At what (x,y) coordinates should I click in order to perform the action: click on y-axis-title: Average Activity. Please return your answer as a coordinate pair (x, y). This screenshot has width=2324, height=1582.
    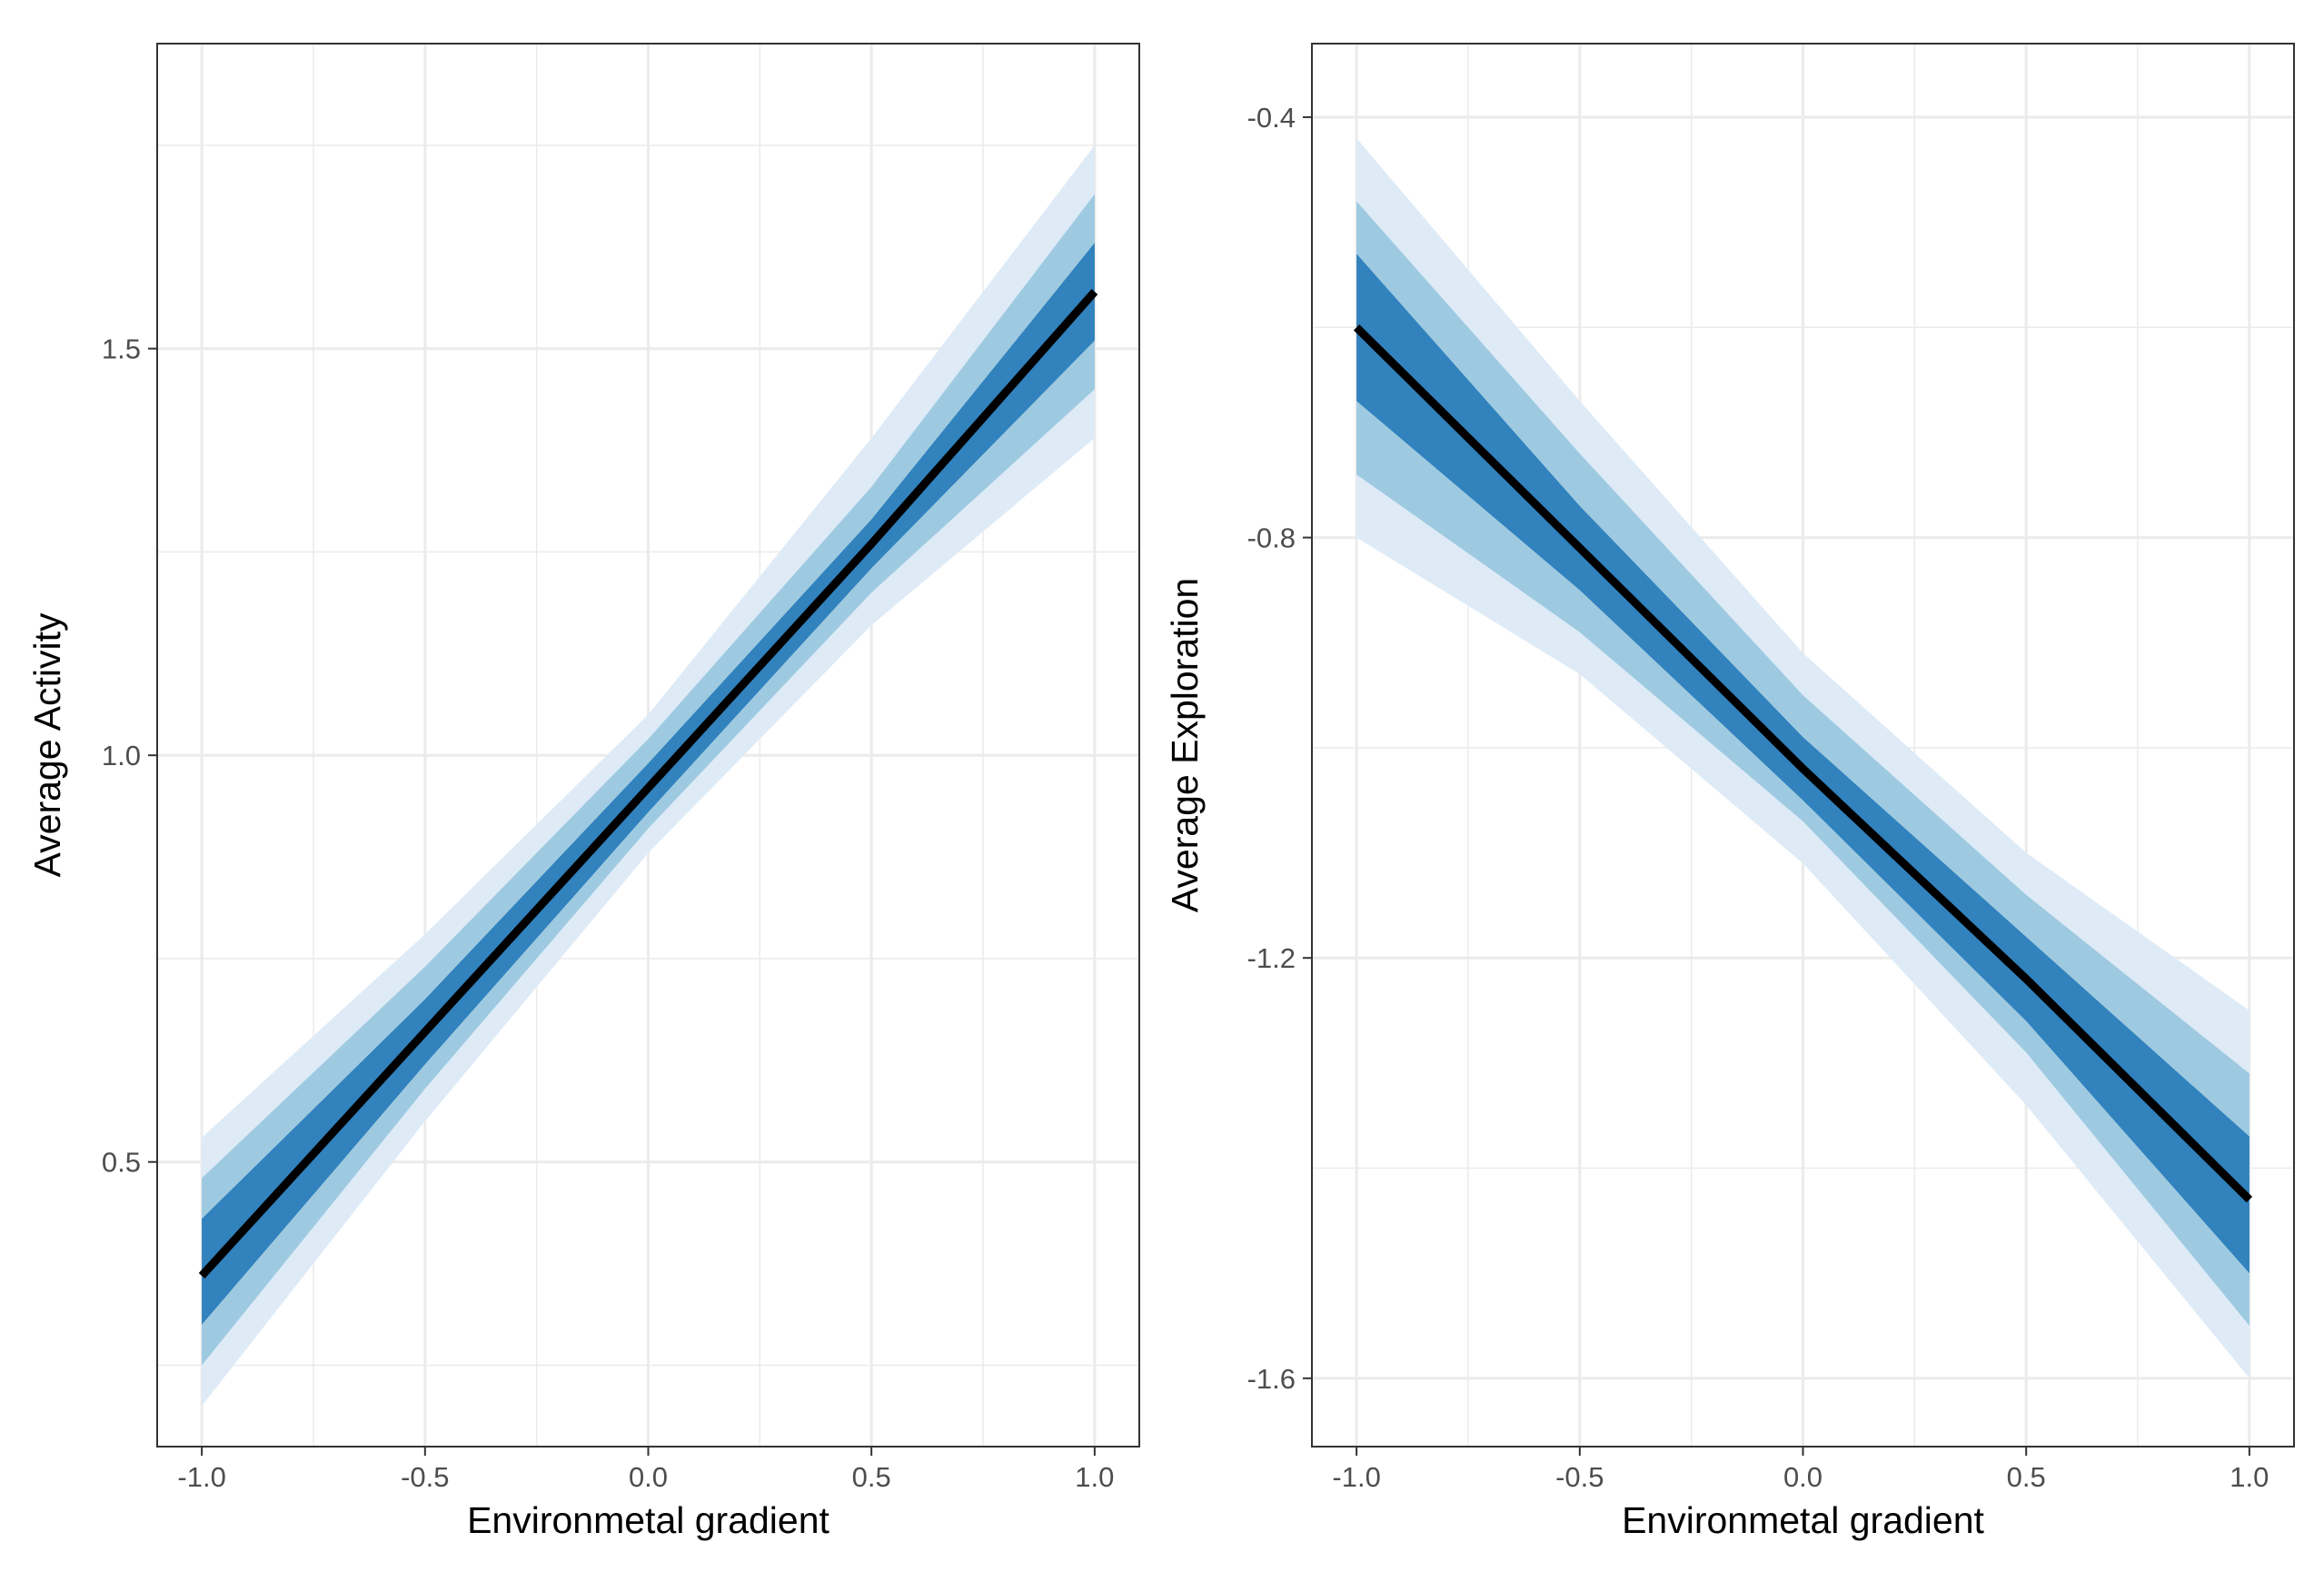
    Looking at the image, I should click on (47, 745).